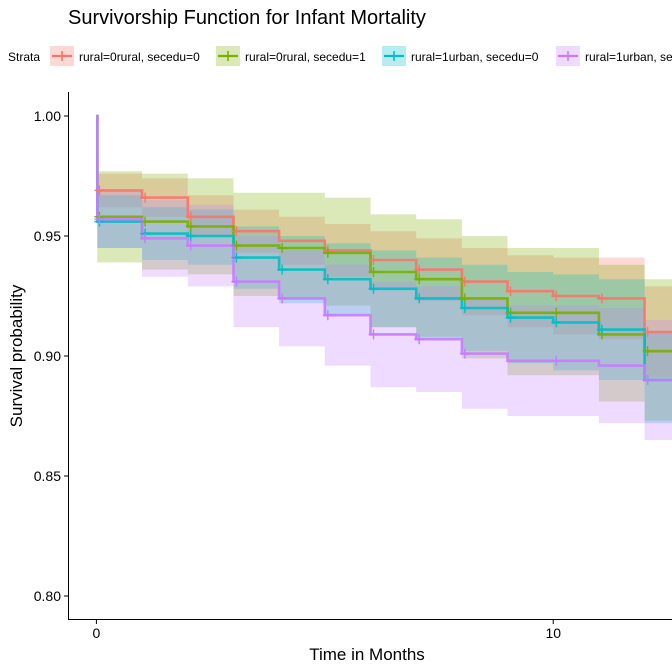 The image size is (672, 672). I want to click on legend-item-rural-1urban-secedu-1: rural=1urban, secedu=1, so click(614, 56).